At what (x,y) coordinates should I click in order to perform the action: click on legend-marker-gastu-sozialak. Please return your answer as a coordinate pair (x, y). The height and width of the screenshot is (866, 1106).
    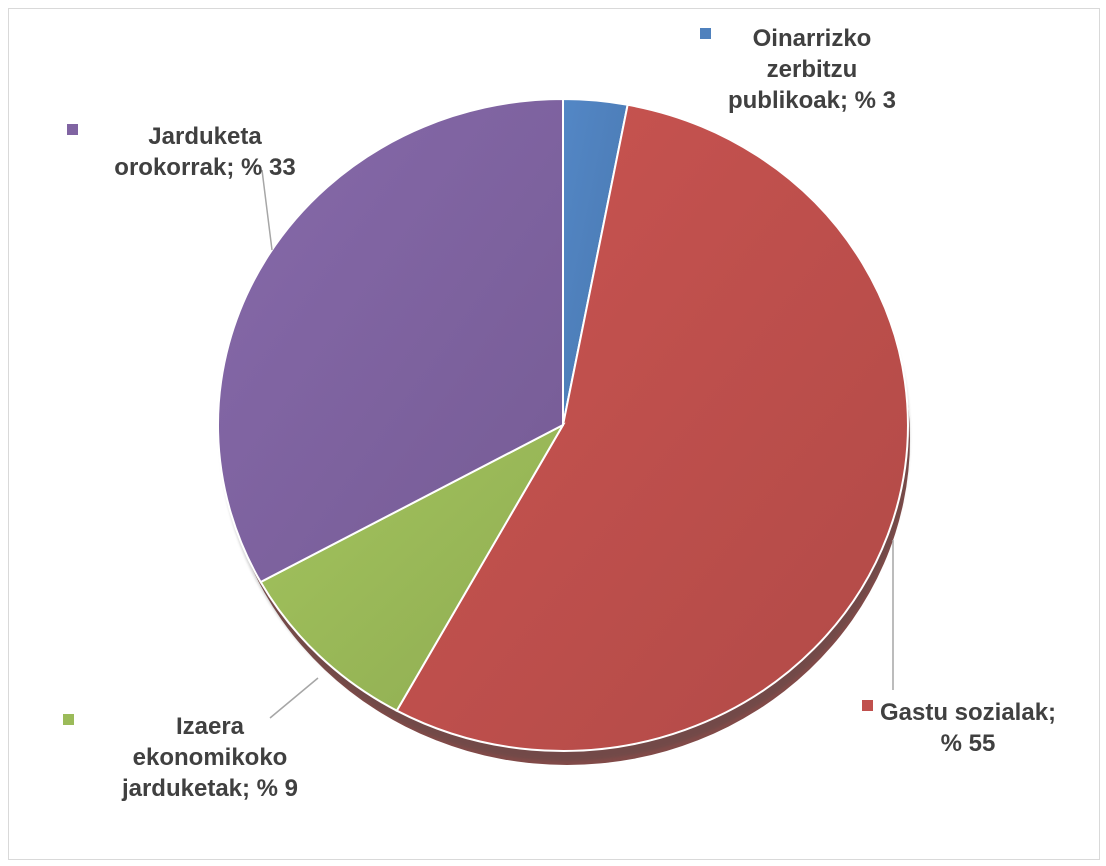
    Looking at the image, I should click on (867, 705).